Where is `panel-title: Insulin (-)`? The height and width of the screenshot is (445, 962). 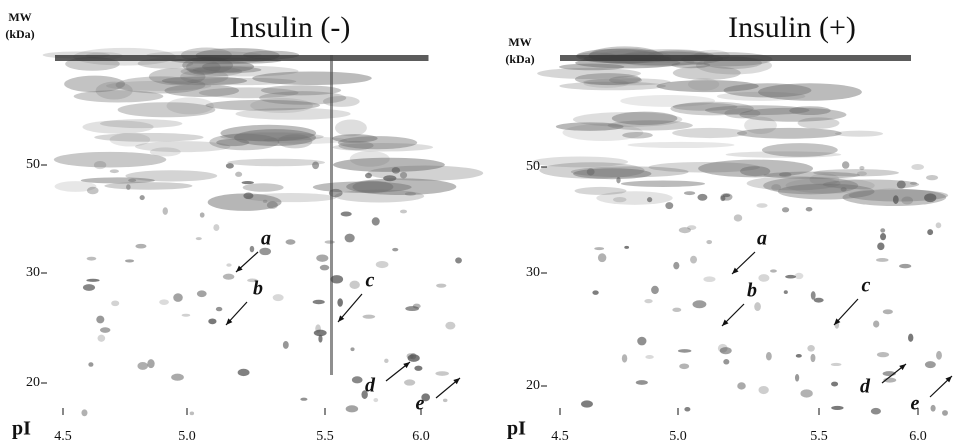
panel-title: Insulin (-) is located at coordinates (290, 27).